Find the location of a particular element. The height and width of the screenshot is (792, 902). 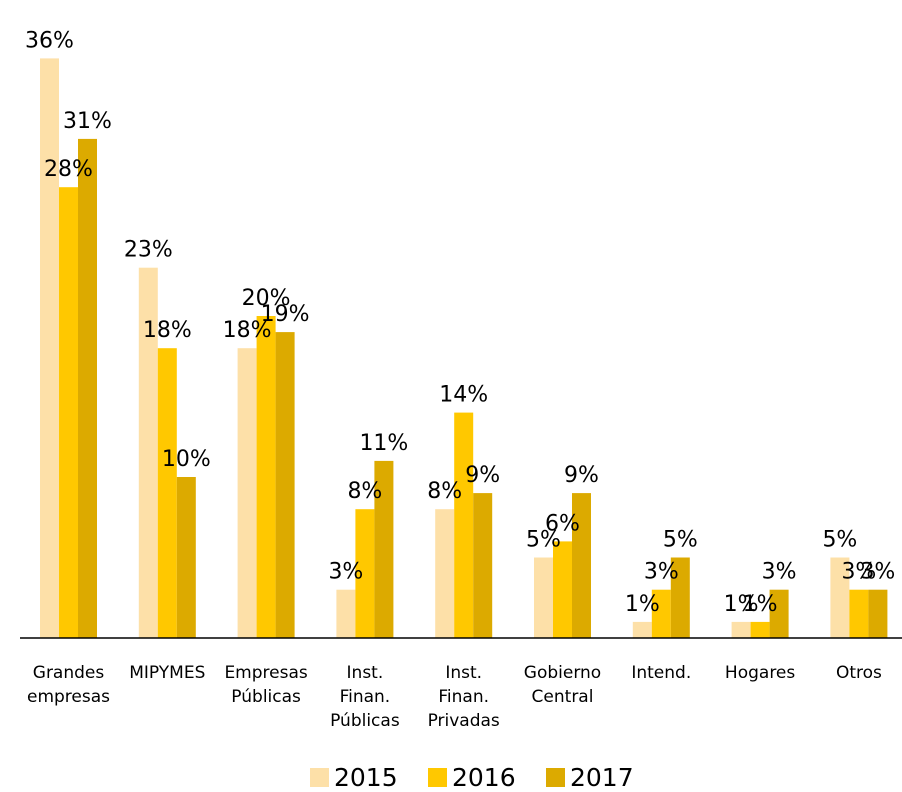

legend-swatch-2015 is located at coordinates (319, 777).